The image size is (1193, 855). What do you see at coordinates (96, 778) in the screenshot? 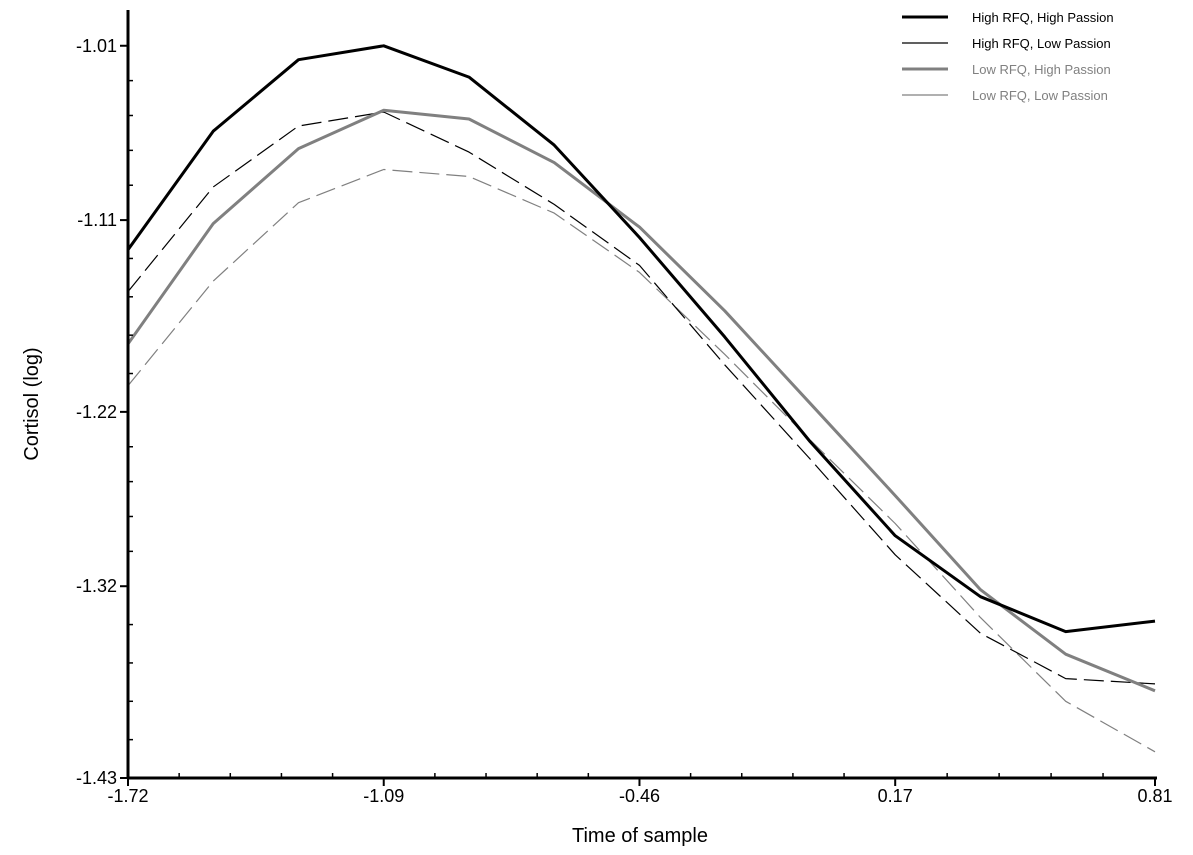
I see `y-tick-label: -1.43` at bounding box center [96, 778].